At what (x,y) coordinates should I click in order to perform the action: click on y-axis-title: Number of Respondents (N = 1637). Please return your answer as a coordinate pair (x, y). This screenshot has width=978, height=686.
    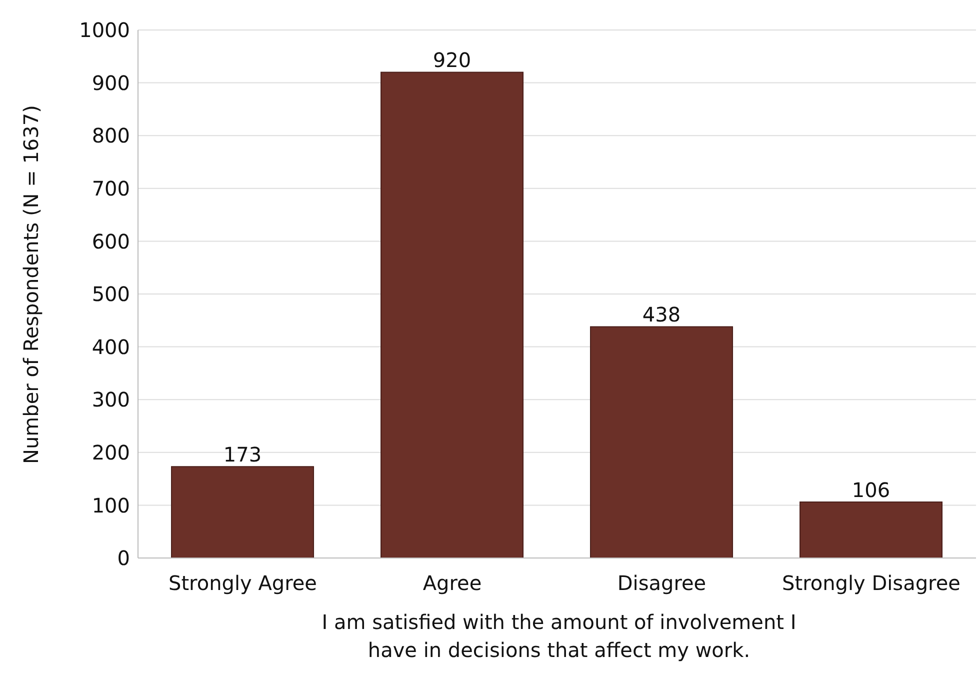
    Looking at the image, I should click on (31, 284).